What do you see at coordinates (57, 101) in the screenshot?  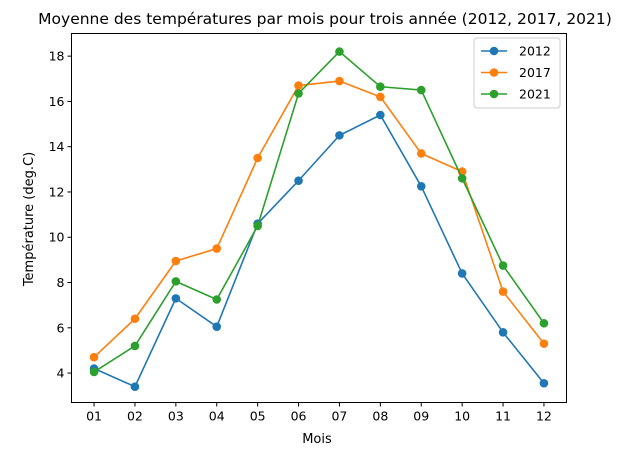 I see `y-tick-label: 16` at bounding box center [57, 101].